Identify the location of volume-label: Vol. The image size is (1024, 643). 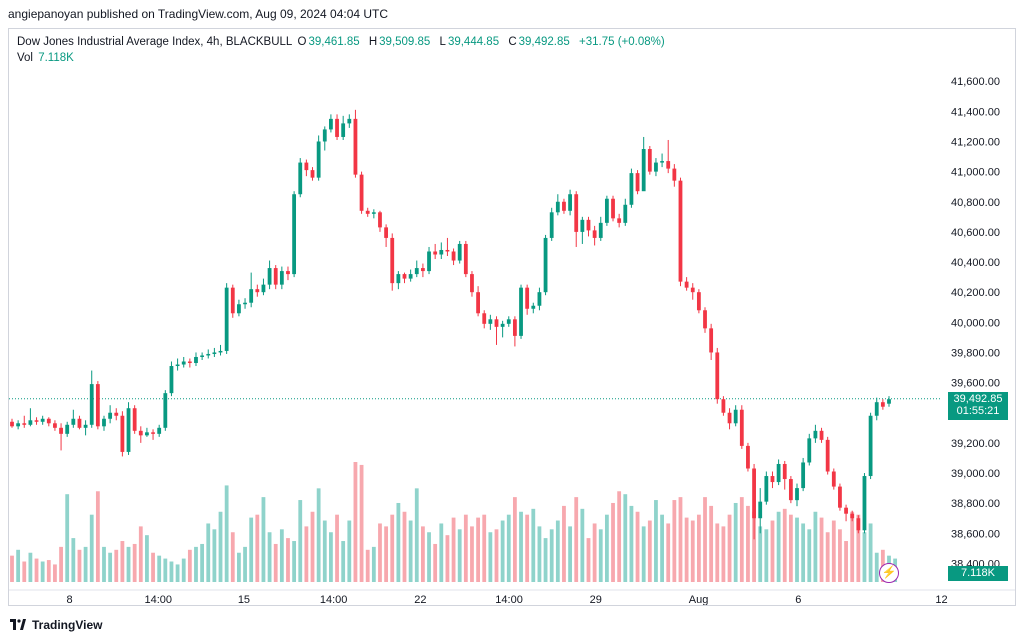
(25, 58).